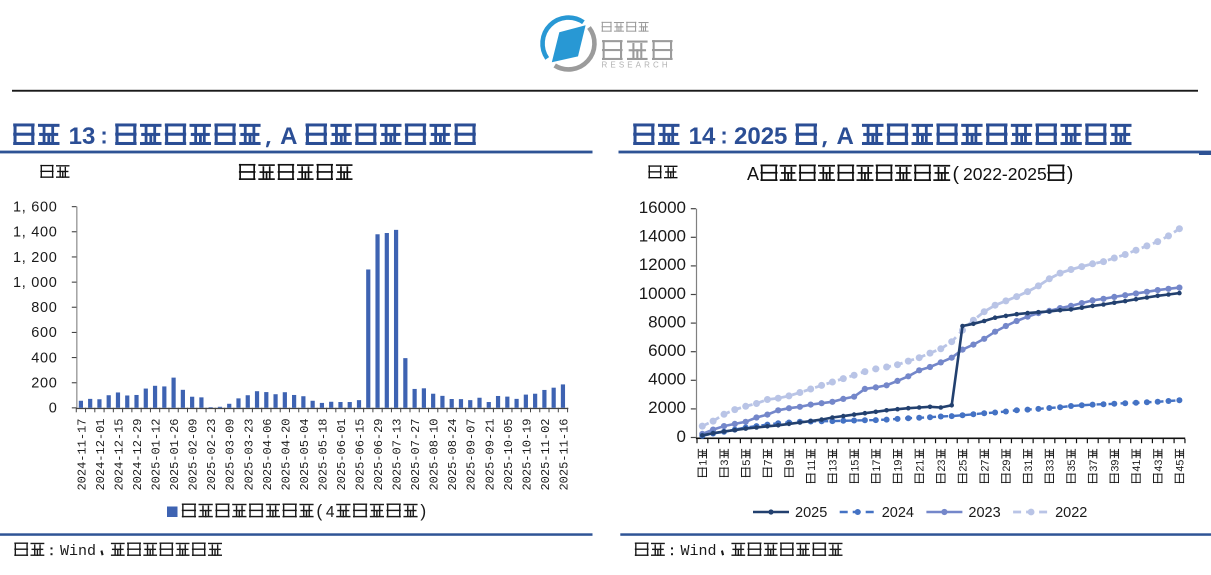 Image resolution: width=1211 pixels, height=575 pixels. Describe the element at coordinates (101, 455) in the screenshot. I see `svg-text: 2024-12-01` at that location.